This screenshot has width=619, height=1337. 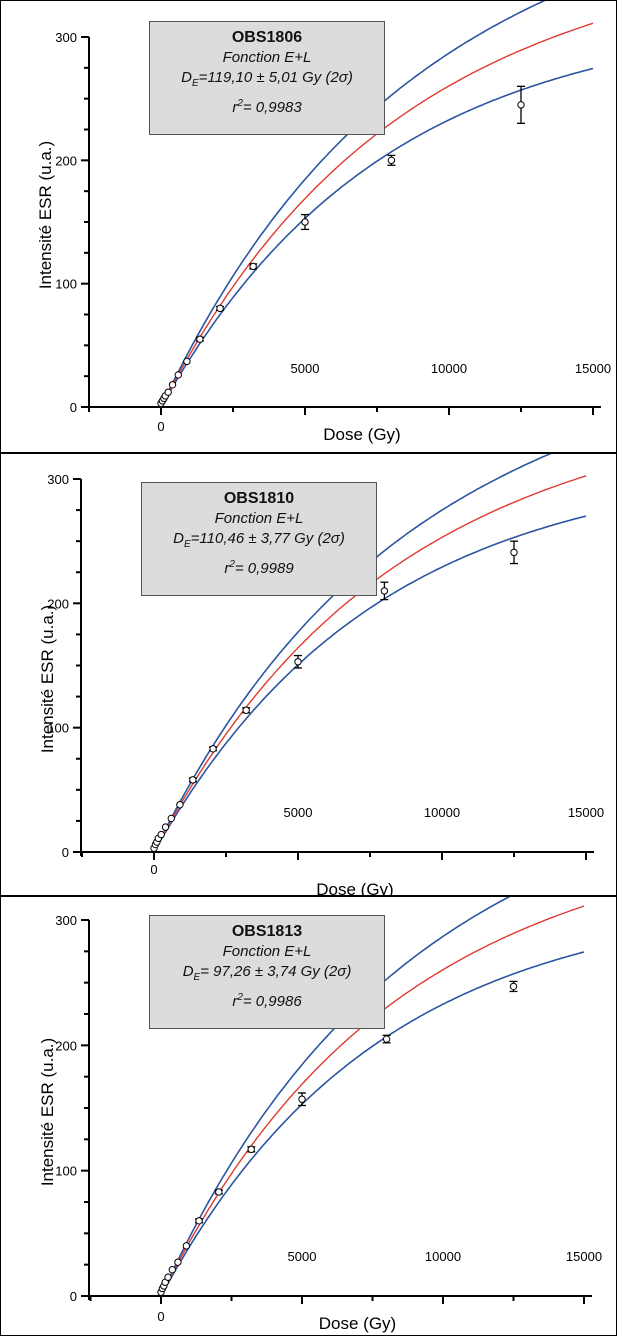 I want to click on r2-value: = 0,9983, so click(x=272, y=107).